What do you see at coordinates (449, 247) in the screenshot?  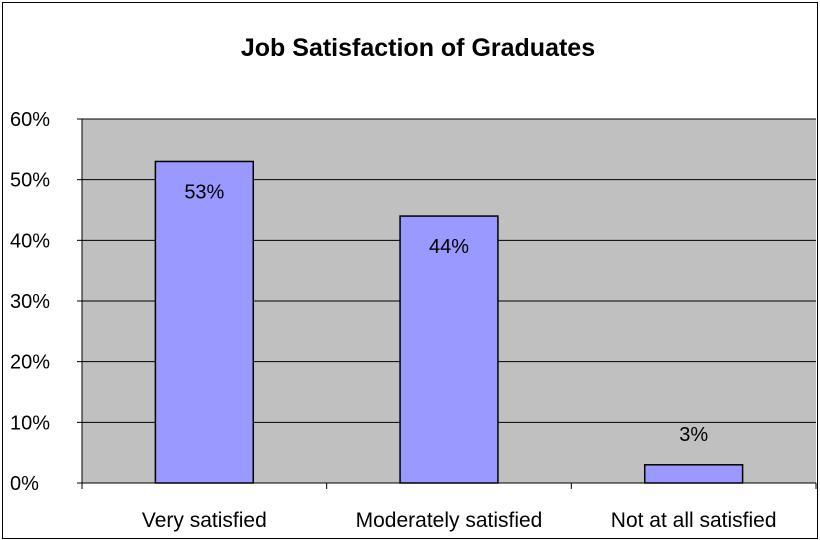 I see `data-label: 44%` at bounding box center [449, 247].